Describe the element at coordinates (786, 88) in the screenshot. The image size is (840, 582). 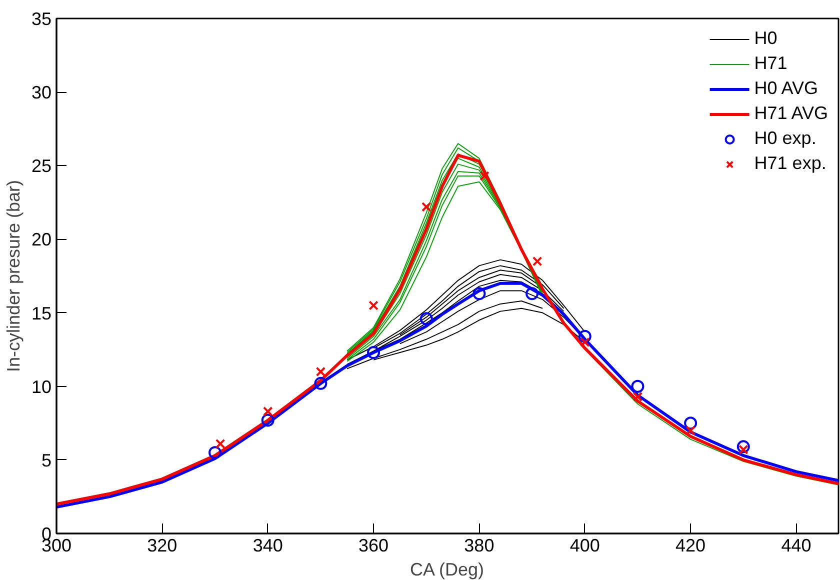
I see `legend-label: H0 AVG` at that location.